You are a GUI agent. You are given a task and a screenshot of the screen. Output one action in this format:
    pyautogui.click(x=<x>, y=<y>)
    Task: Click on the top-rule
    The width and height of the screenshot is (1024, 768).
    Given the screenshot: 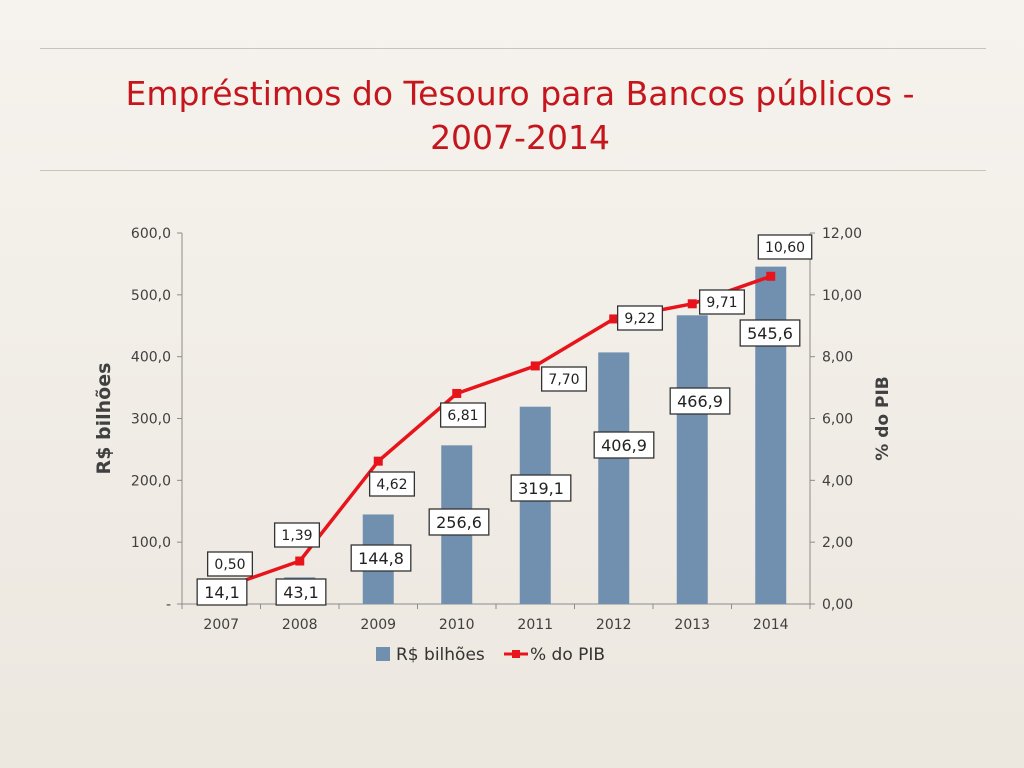 What is the action you would take?
    pyautogui.click(x=513, y=48)
    